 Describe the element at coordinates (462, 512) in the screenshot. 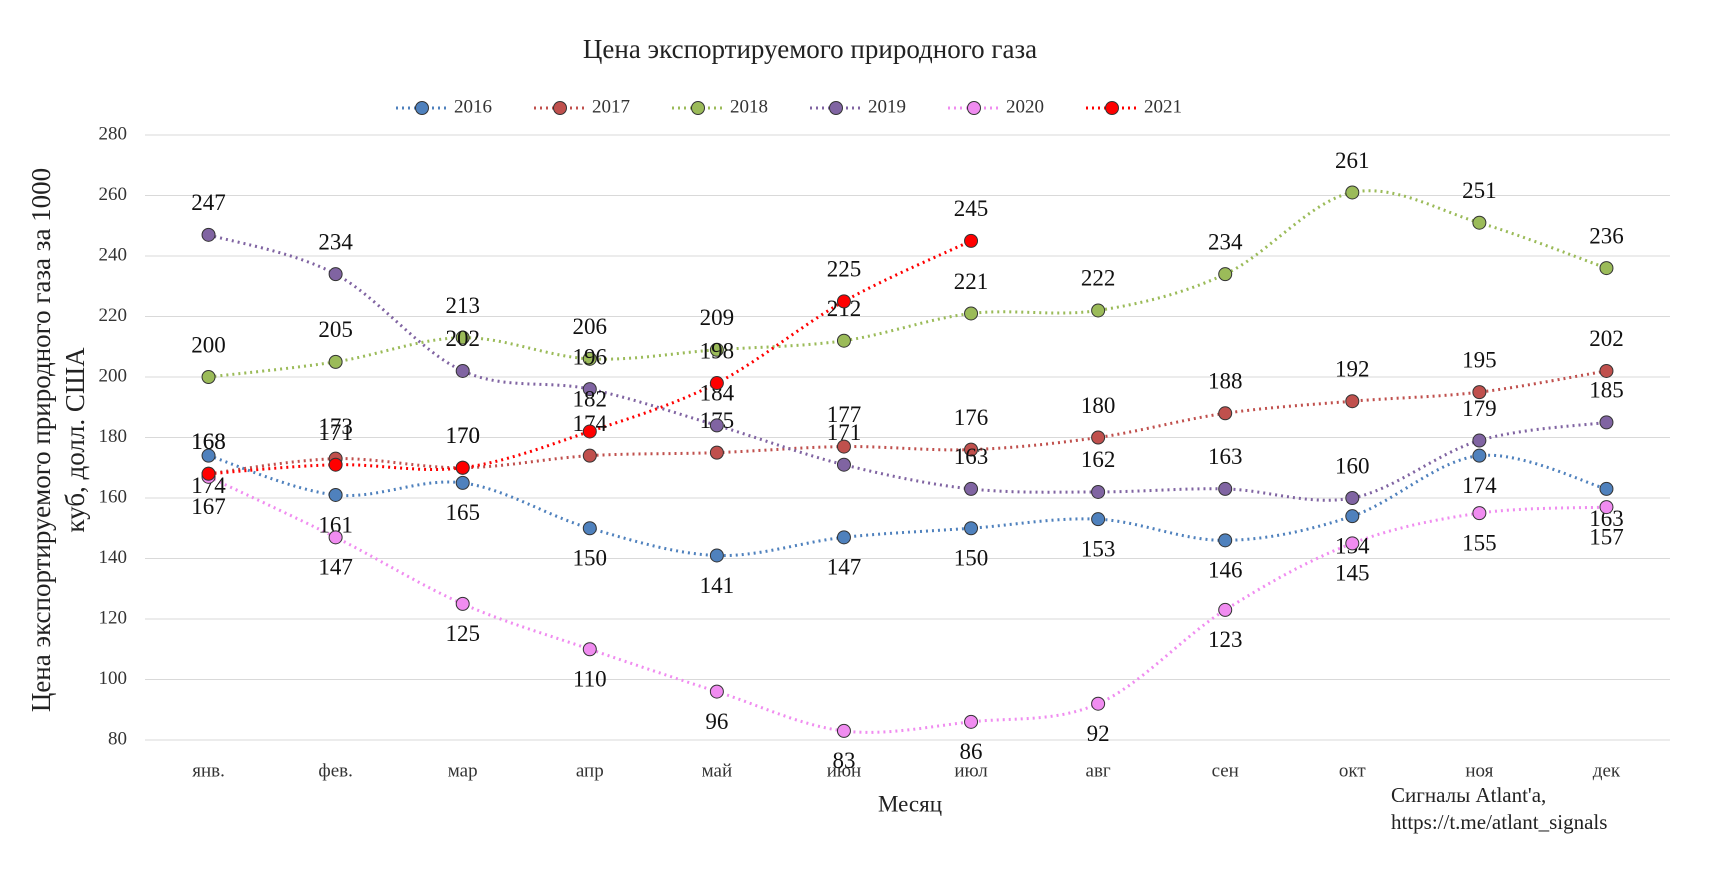

I see `data-label: 165` at that location.